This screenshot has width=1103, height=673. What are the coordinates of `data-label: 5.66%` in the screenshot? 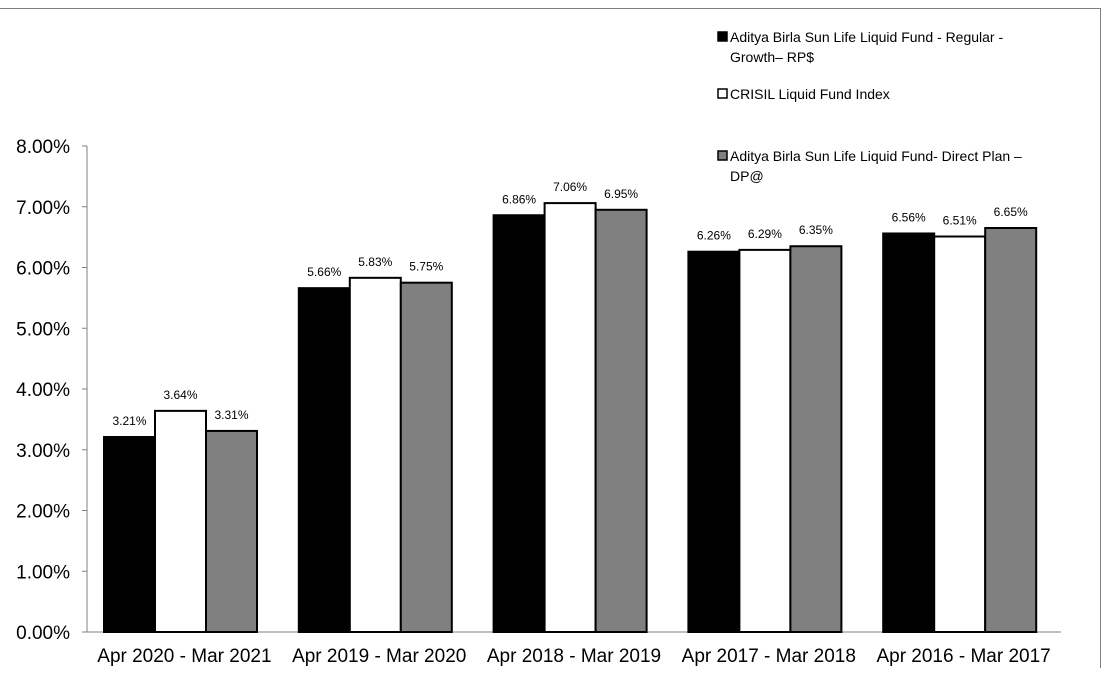 It's located at (324, 272).